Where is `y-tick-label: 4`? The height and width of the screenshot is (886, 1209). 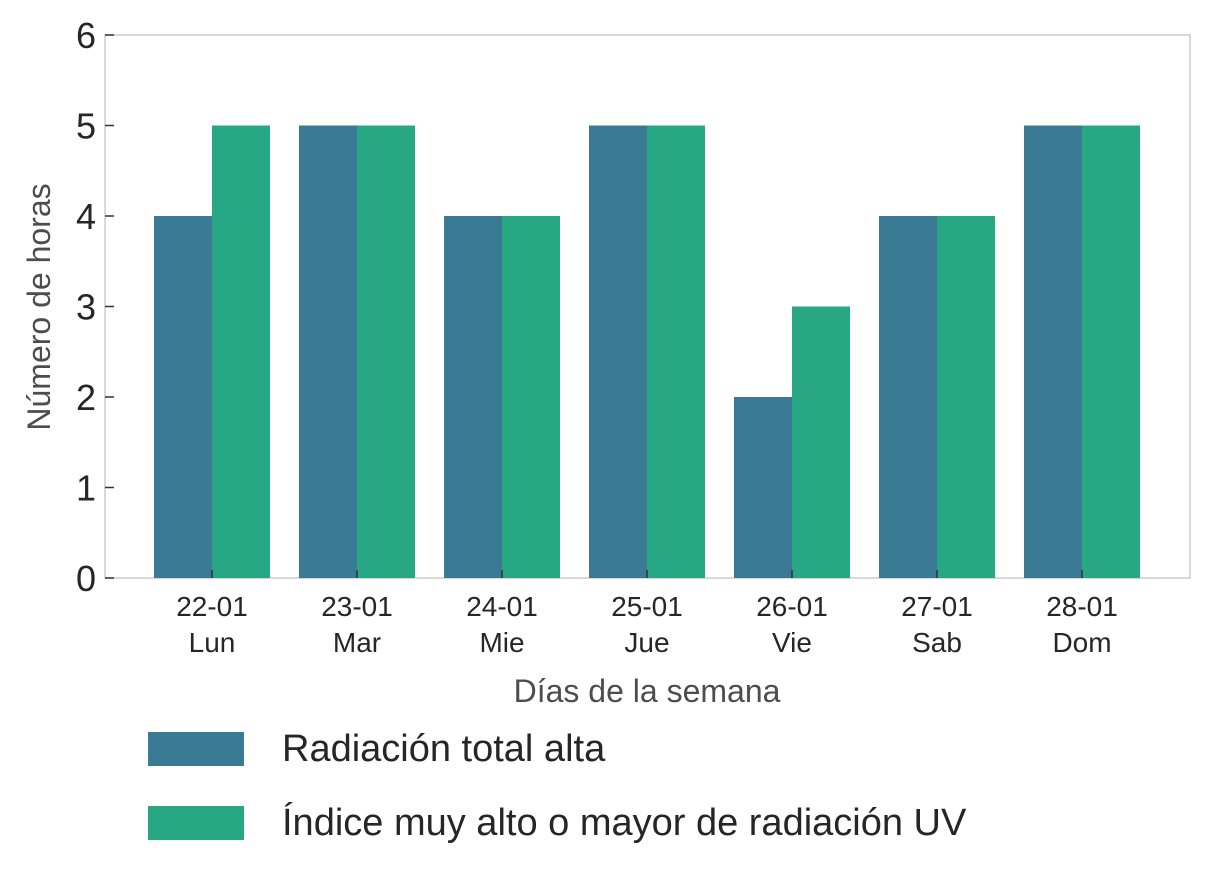 y-tick-label: 4 is located at coordinates (86, 216).